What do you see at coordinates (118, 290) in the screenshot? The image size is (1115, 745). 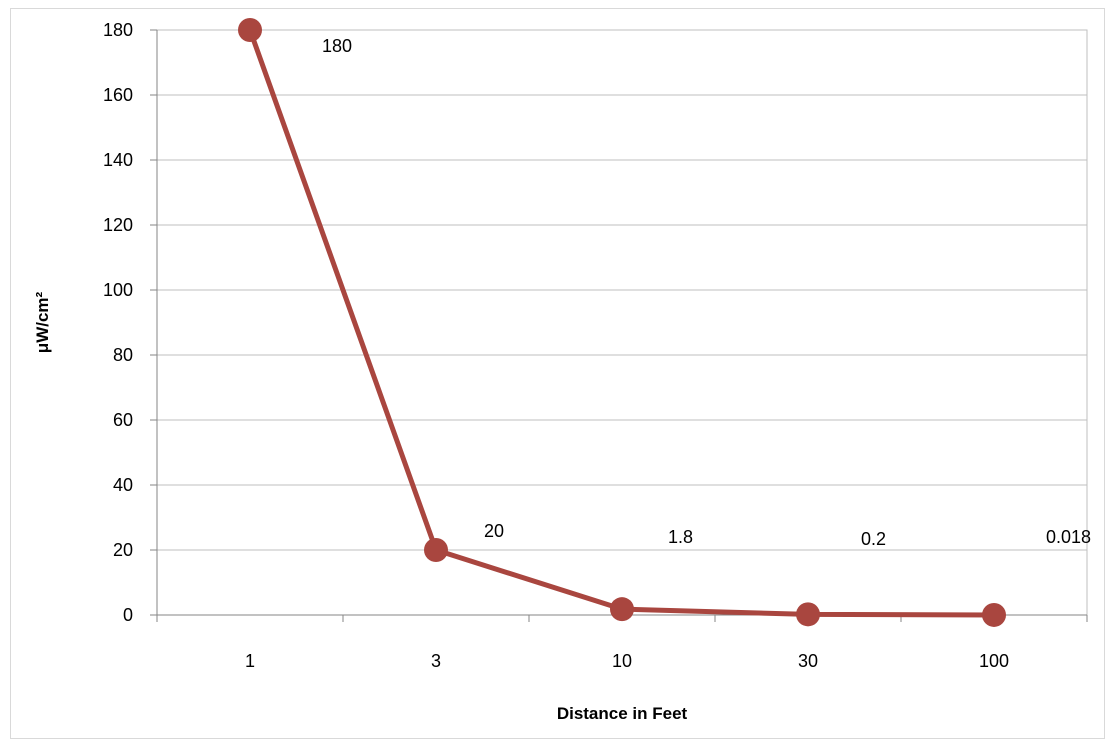 I see `y-tick-label: 100` at bounding box center [118, 290].